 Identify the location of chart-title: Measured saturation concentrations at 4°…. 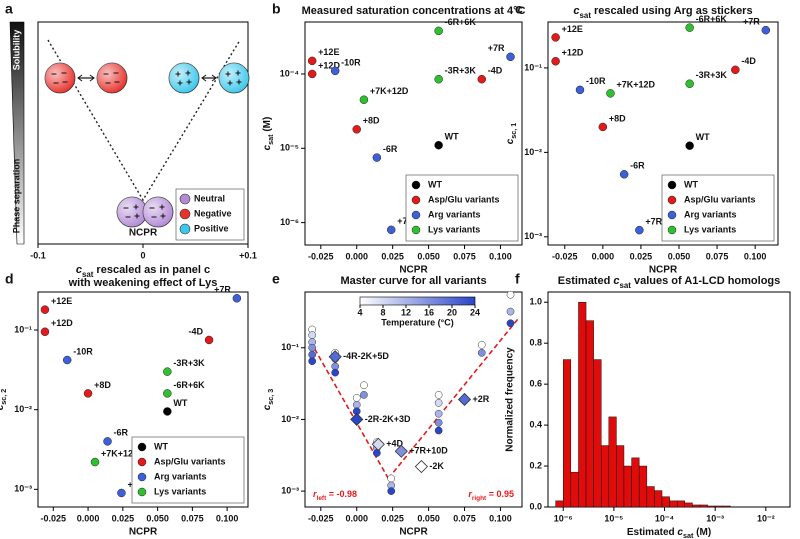
(414, 11).